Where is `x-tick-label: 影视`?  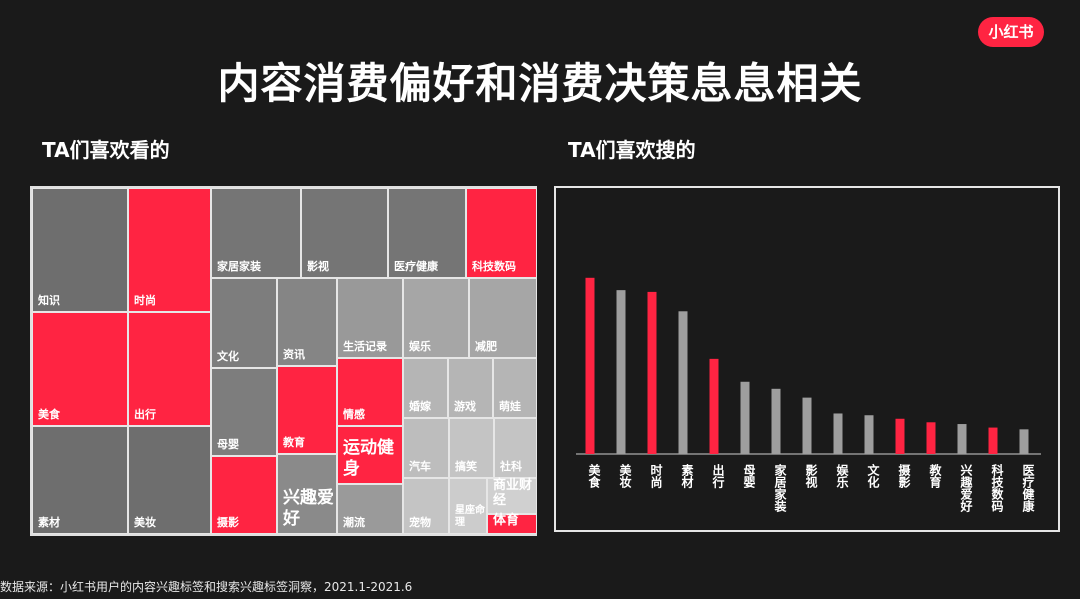 x-tick-label: 影视 is located at coordinates (811, 476).